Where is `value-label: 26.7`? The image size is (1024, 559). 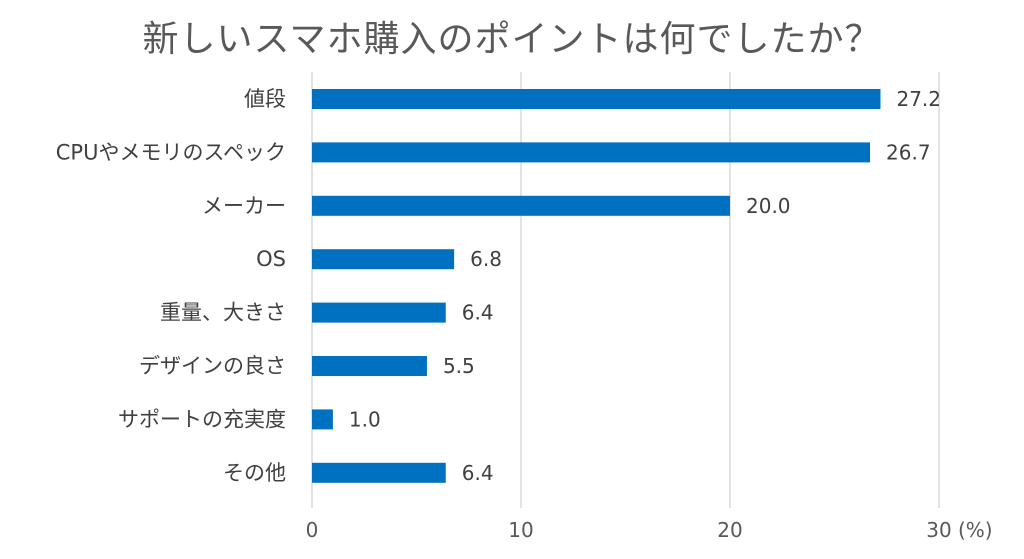 value-label: 26.7 is located at coordinates (908, 152).